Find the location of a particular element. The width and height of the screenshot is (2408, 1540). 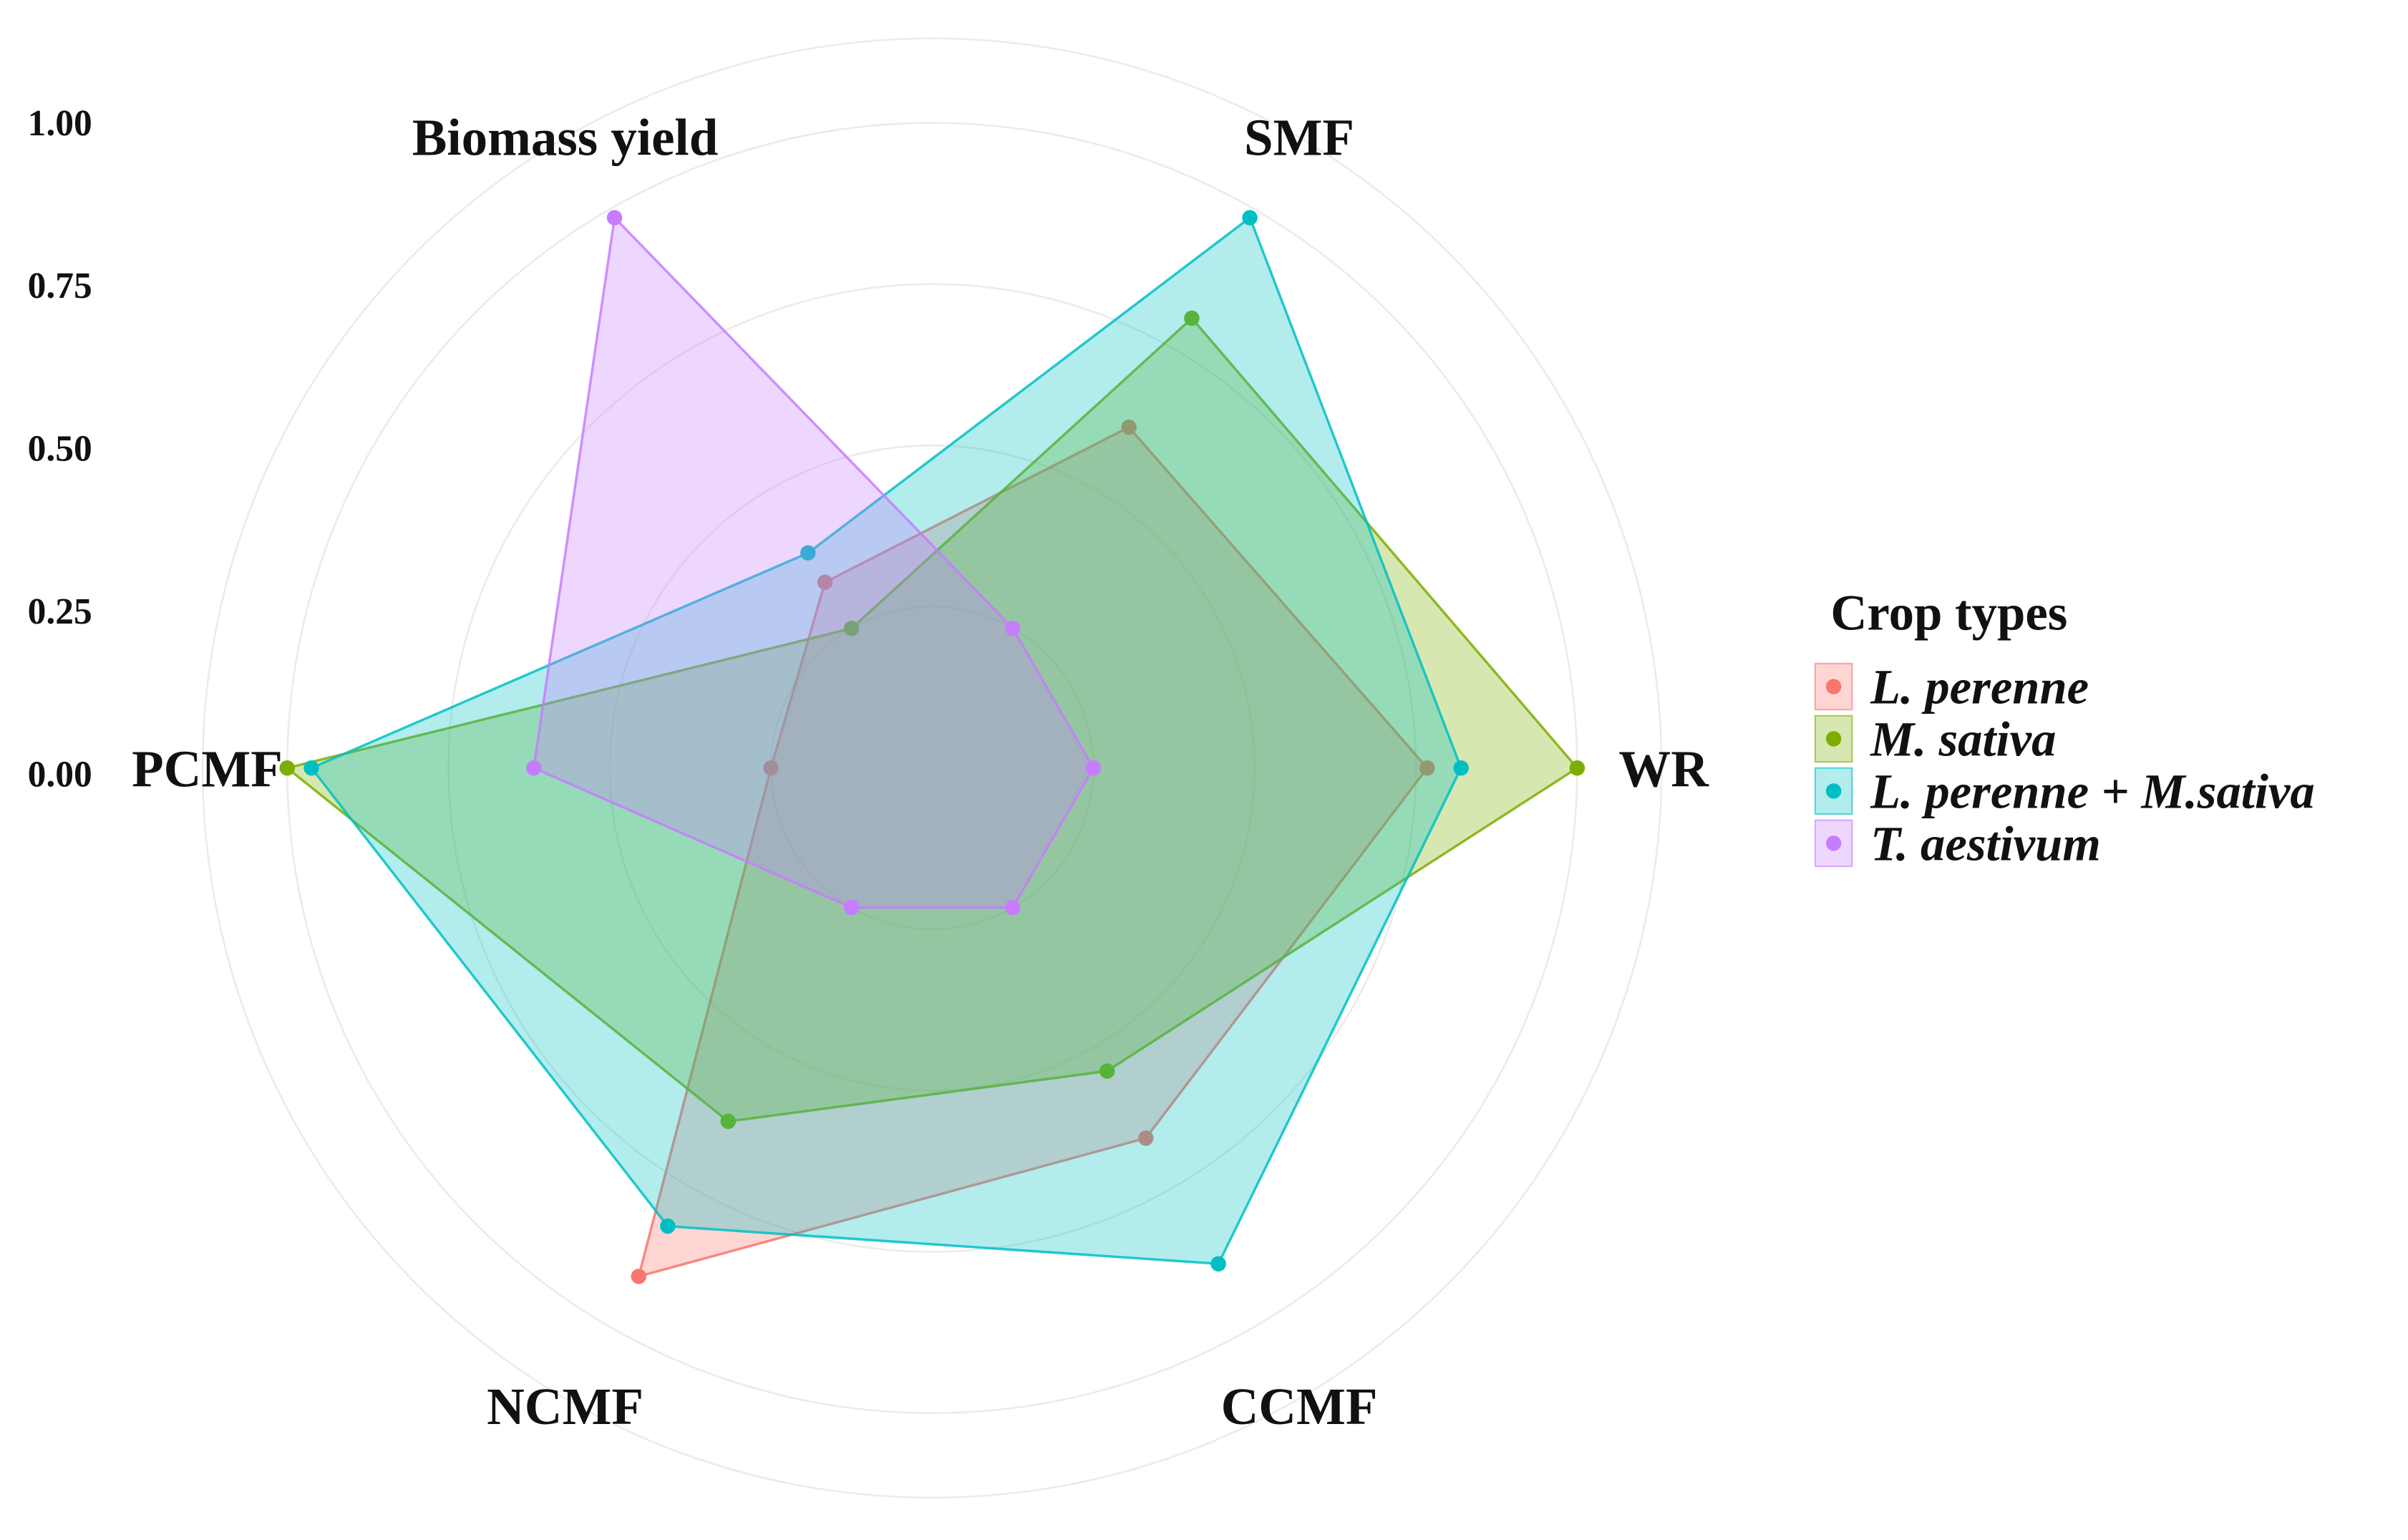

legend-label: T. aestivum is located at coordinates (1986, 844).